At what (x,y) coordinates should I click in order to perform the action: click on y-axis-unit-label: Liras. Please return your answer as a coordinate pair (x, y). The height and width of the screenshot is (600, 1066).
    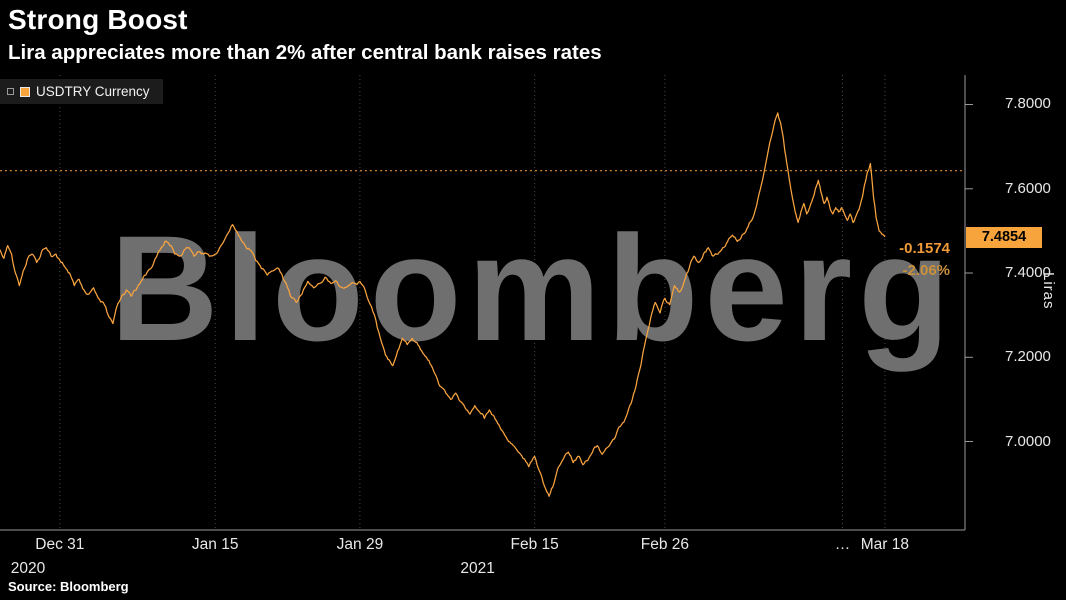
    Looking at the image, I should click on (1048, 291).